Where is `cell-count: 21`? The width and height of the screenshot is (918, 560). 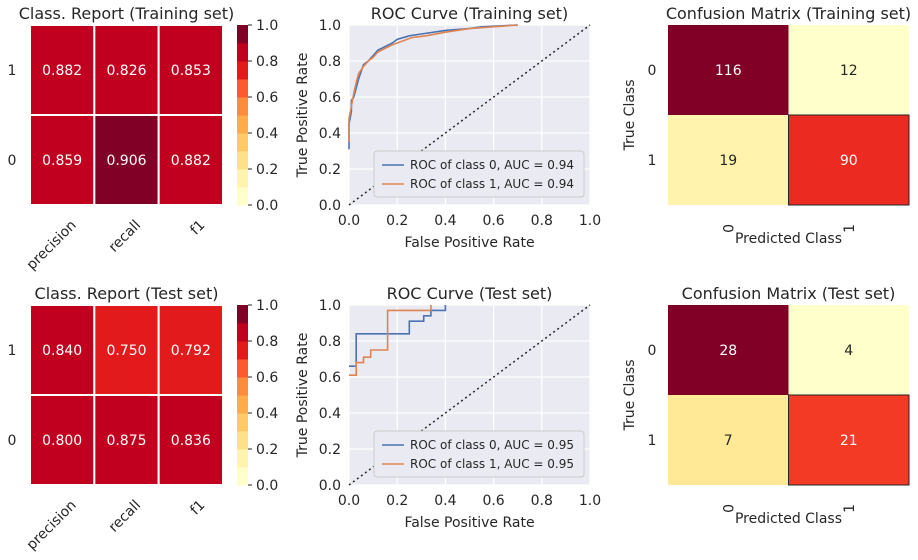 cell-count: 21 is located at coordinates (849, 441).